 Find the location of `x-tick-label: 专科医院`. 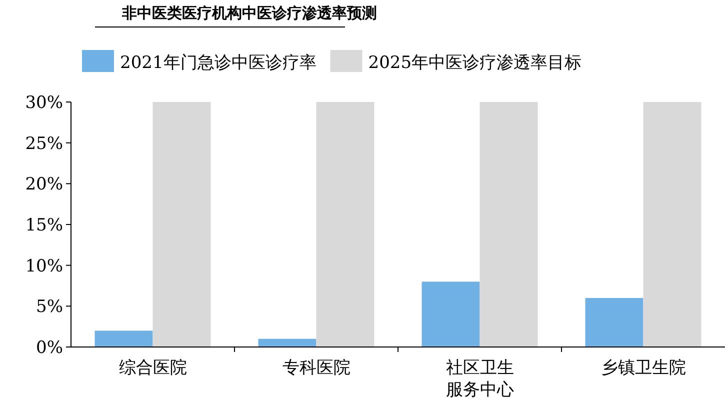

x-tick-label: 专科医院 is located at coordinates (316, 368).